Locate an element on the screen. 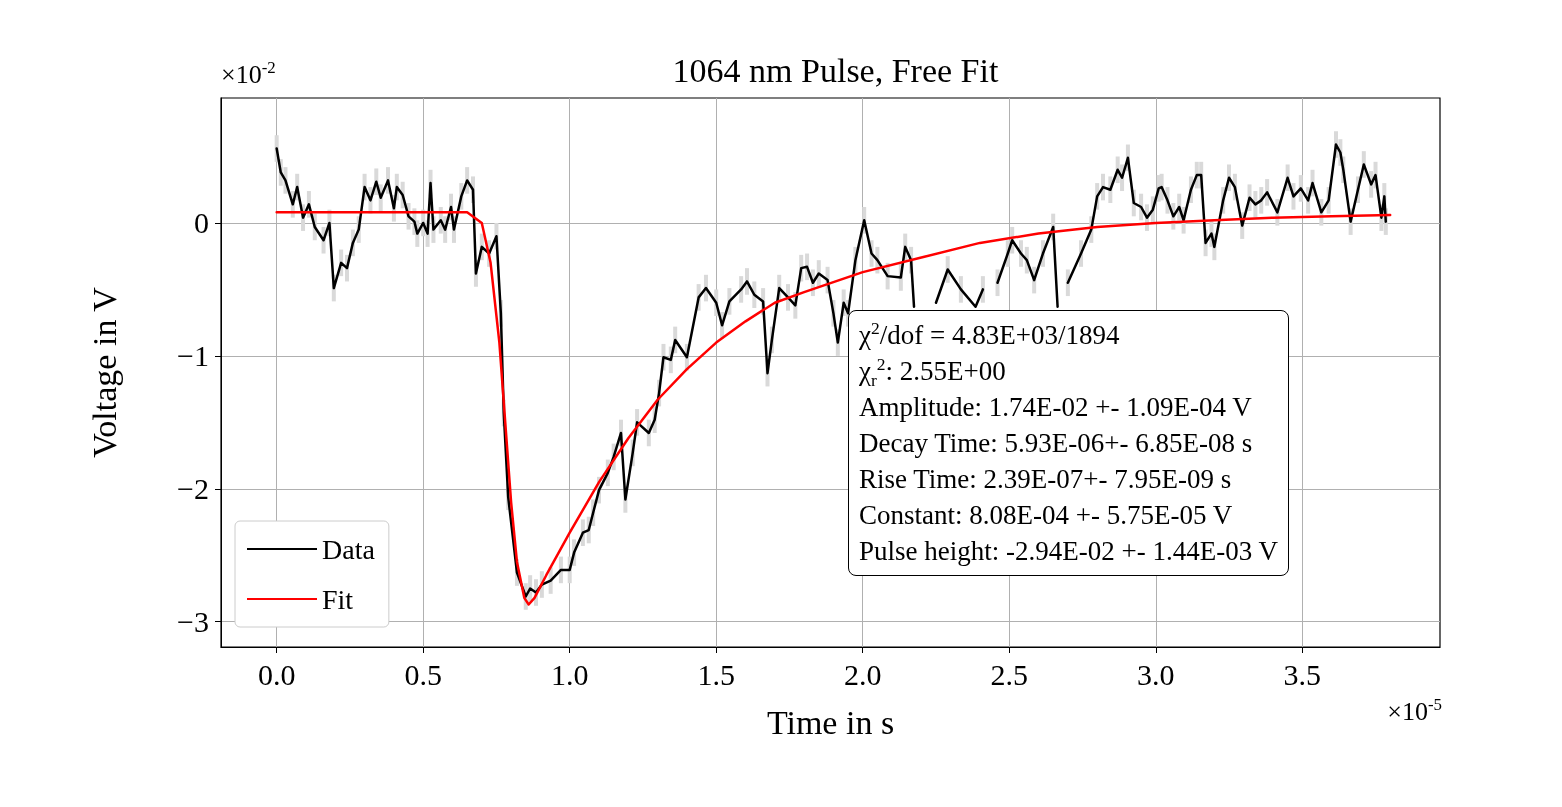  text: ×10$^{-2}$ is located at coordinates (248, 74).